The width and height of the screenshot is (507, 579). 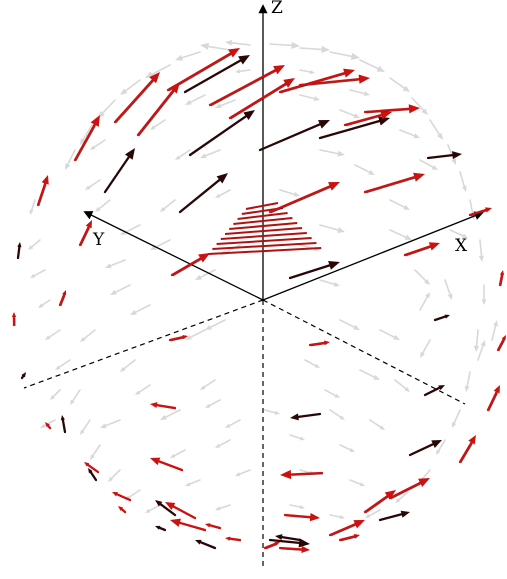 What do you see at coordinates (277, 9) in the screenshot?
I see `z-axis-label: Z` at bounding box center [277, 9].